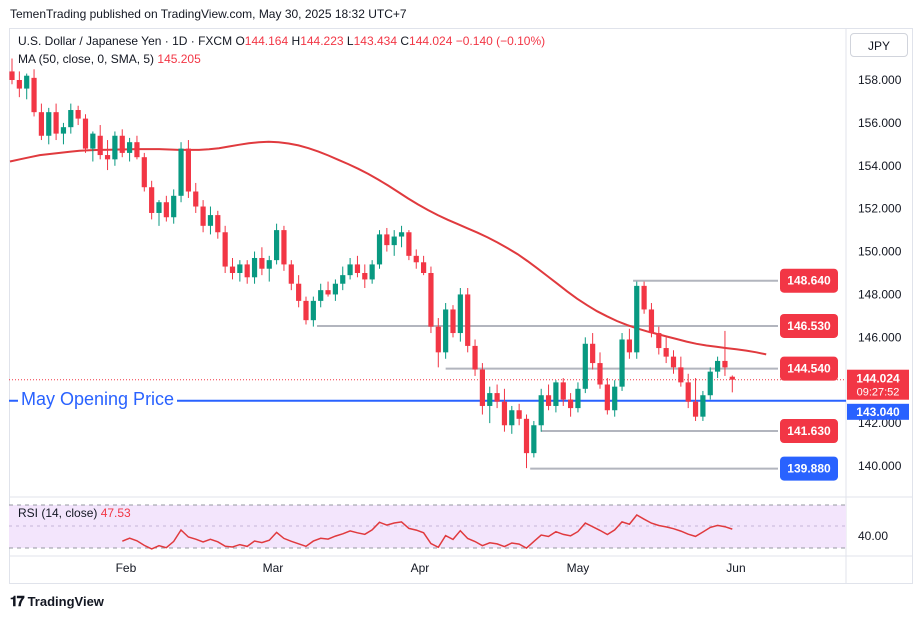  What do you see at coordinates (57, 601) in the screenshot?
I see `tradingview-footer: 𝟏𝟕 TradingView` at bounding box center [57, 601].